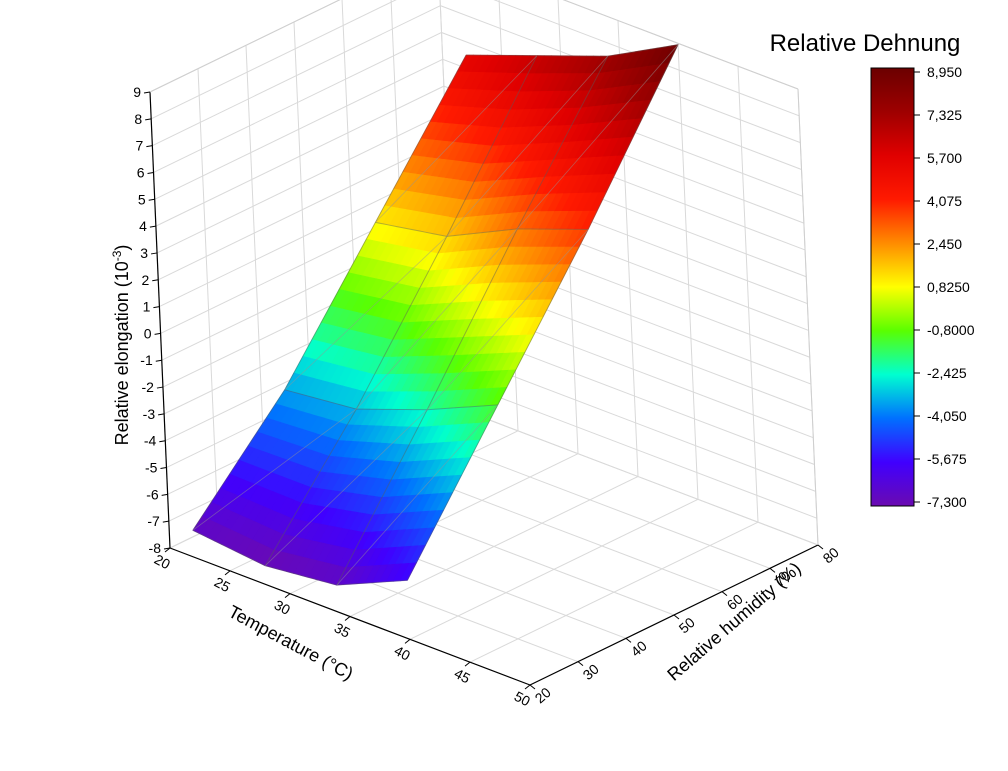 The height and width of the screenshot is (771, 1008). I want to click on y-tick-label: 80, so click(831, 555).